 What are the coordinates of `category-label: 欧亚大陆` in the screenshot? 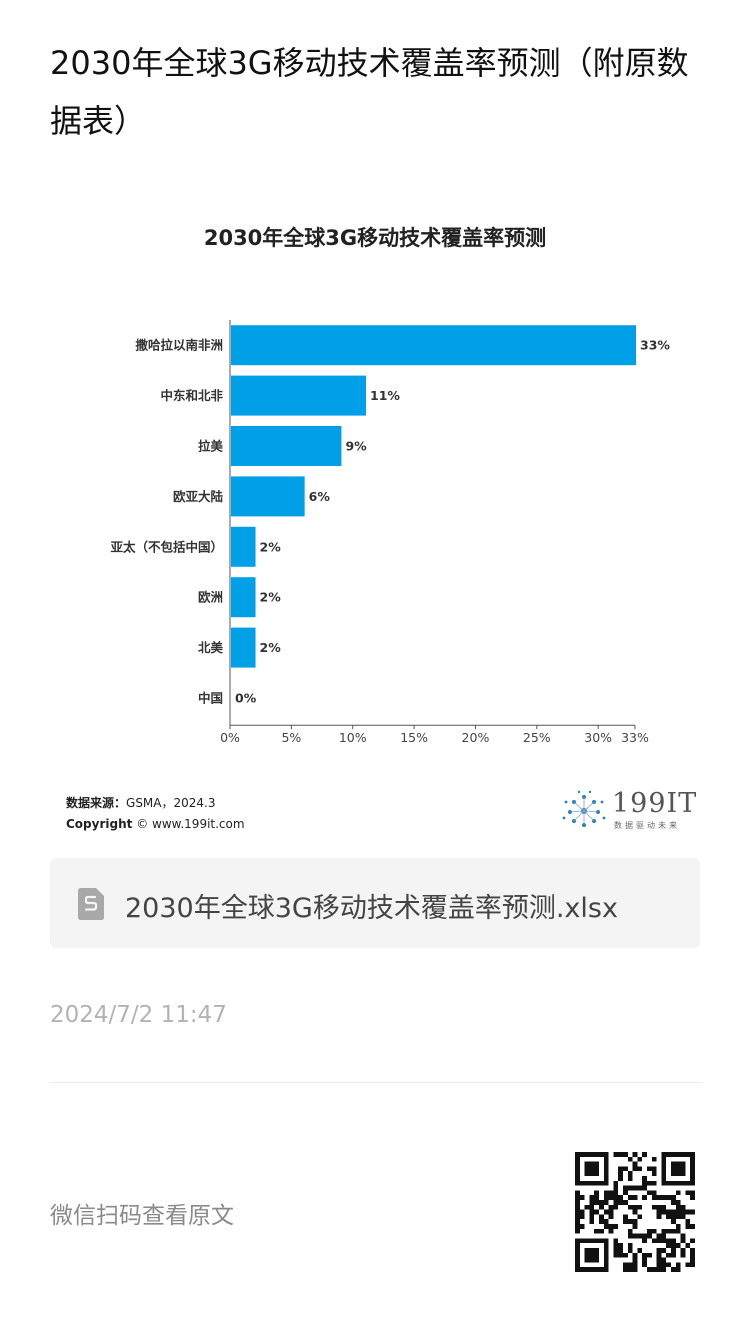 It's located at (198, 496).